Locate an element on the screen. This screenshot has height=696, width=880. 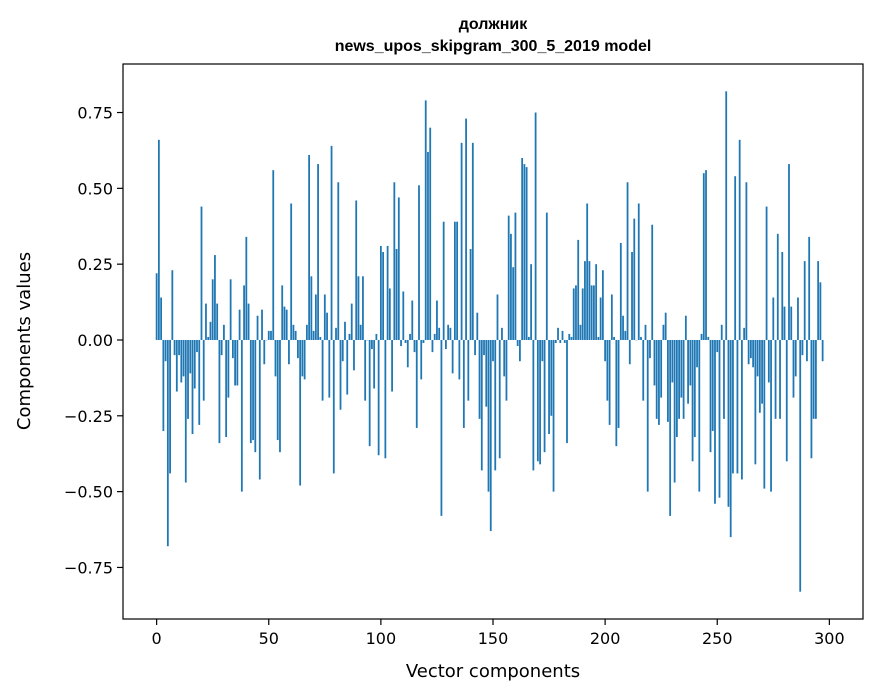
x-tick-label: 150 is located at coordinates (493, 638).